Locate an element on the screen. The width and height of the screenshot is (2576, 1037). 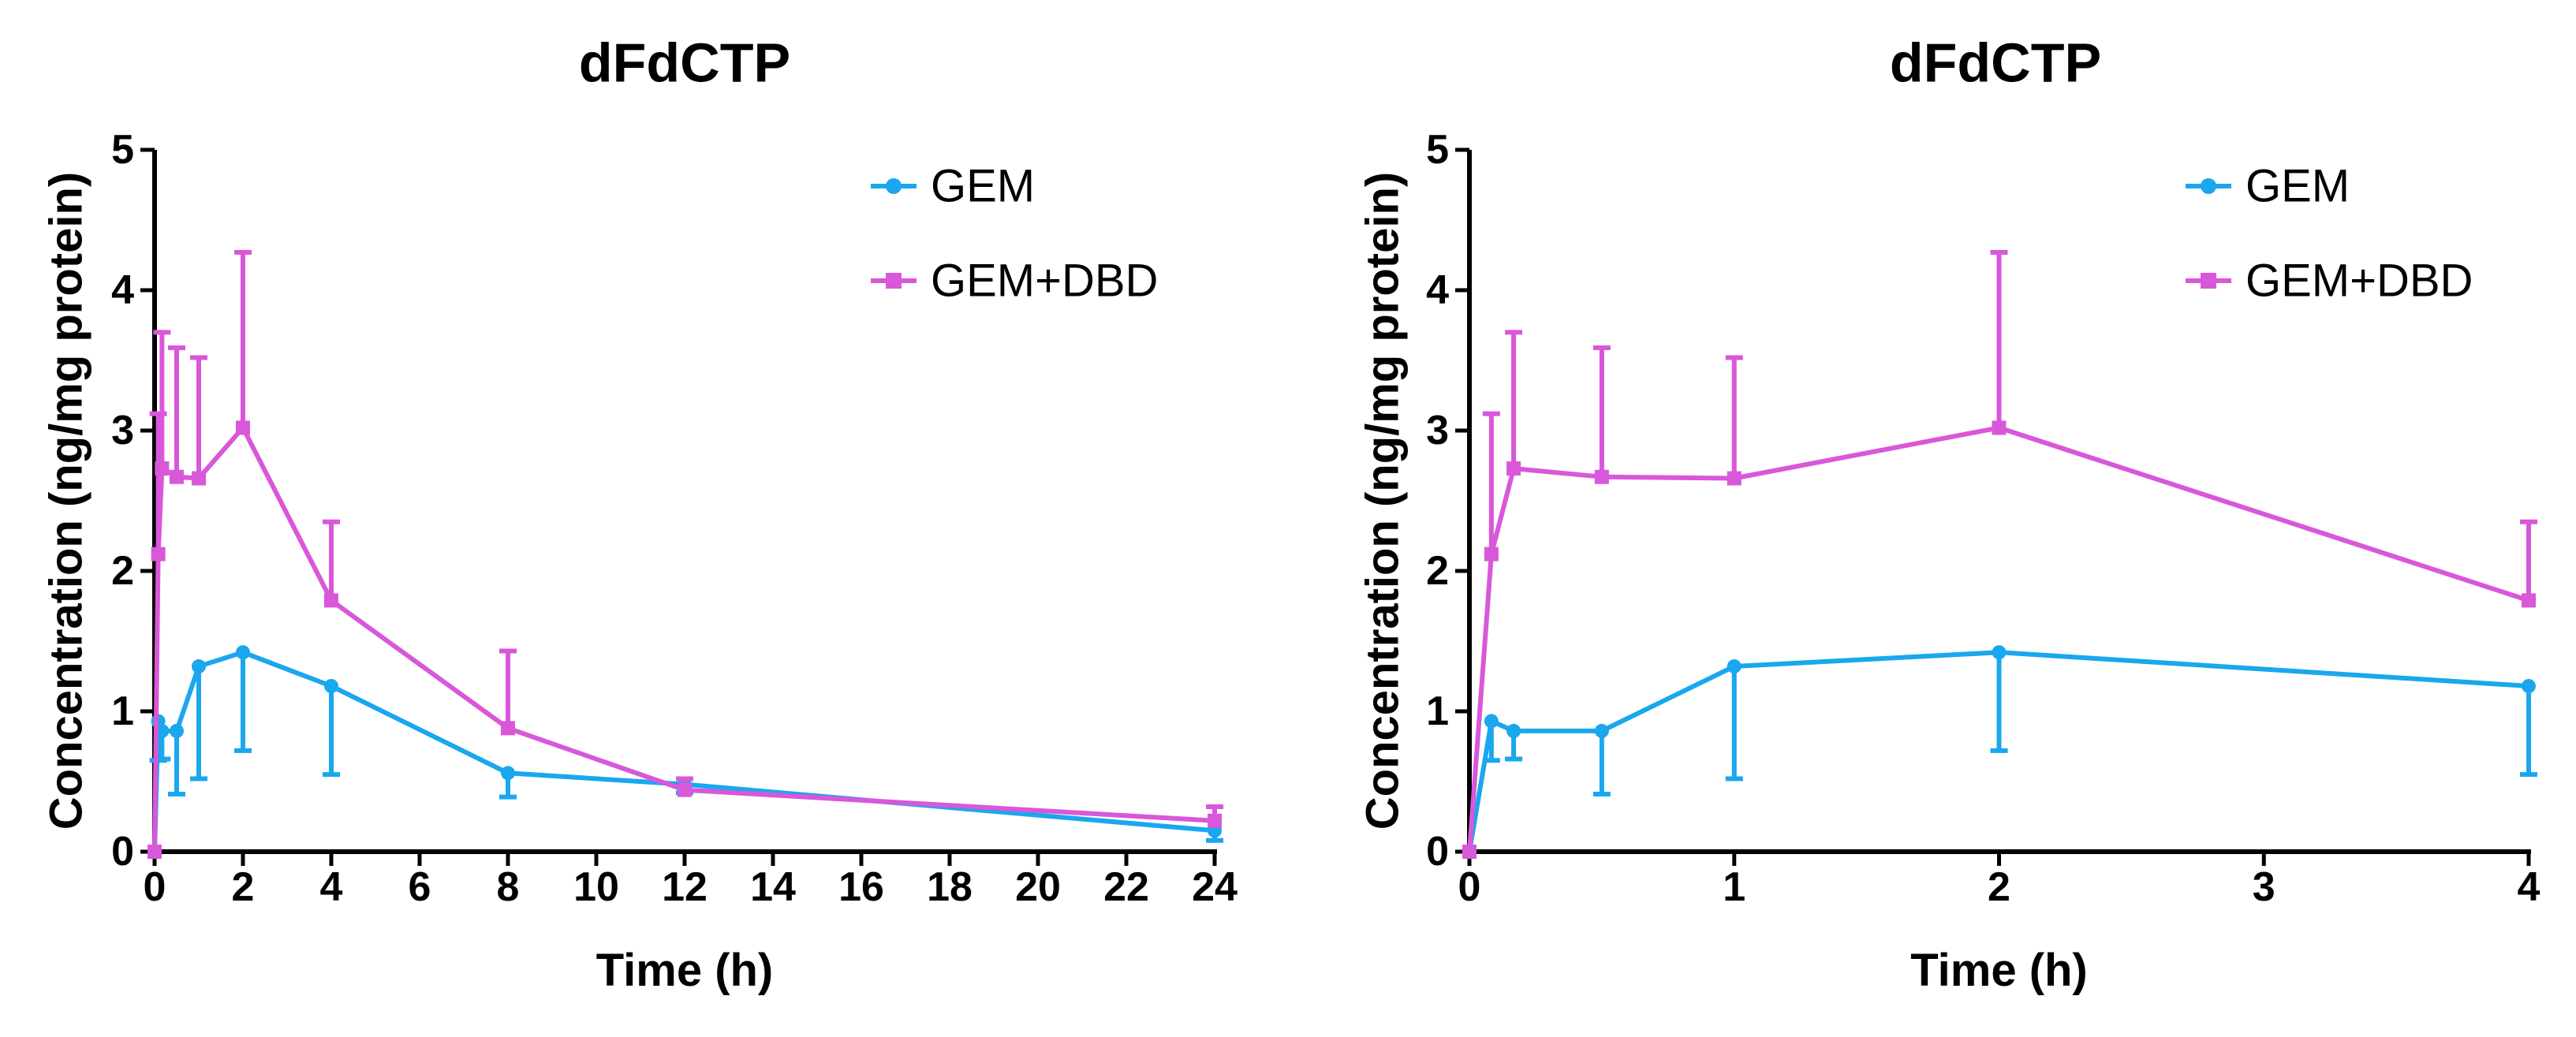
x-tick-label: 24 is located at coordinates (1215, 887).